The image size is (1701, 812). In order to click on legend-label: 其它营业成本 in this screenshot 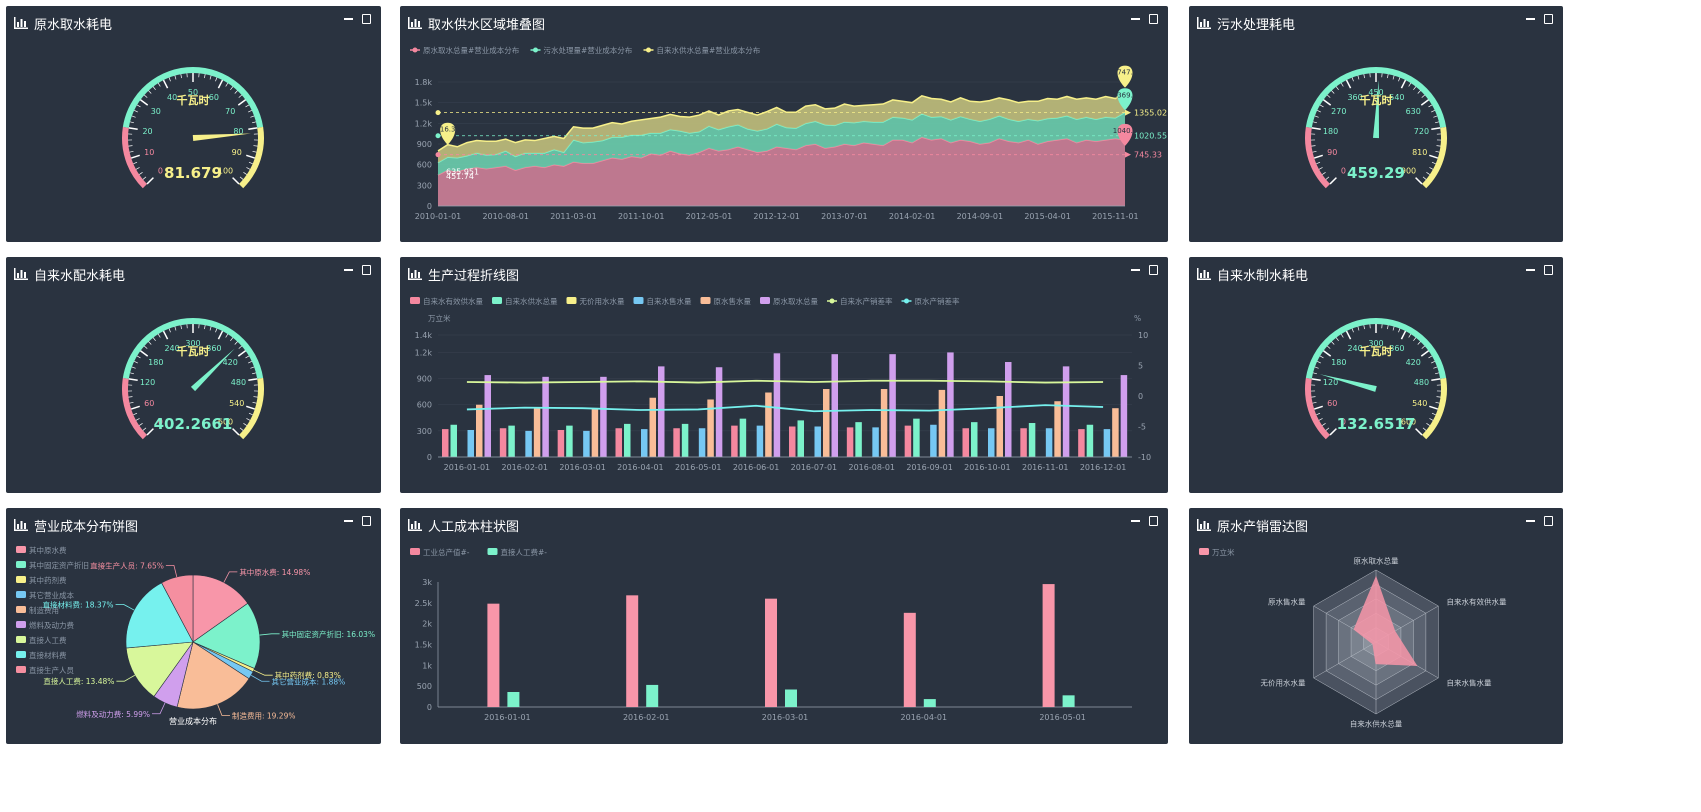, I will do `click(51, 595)`.